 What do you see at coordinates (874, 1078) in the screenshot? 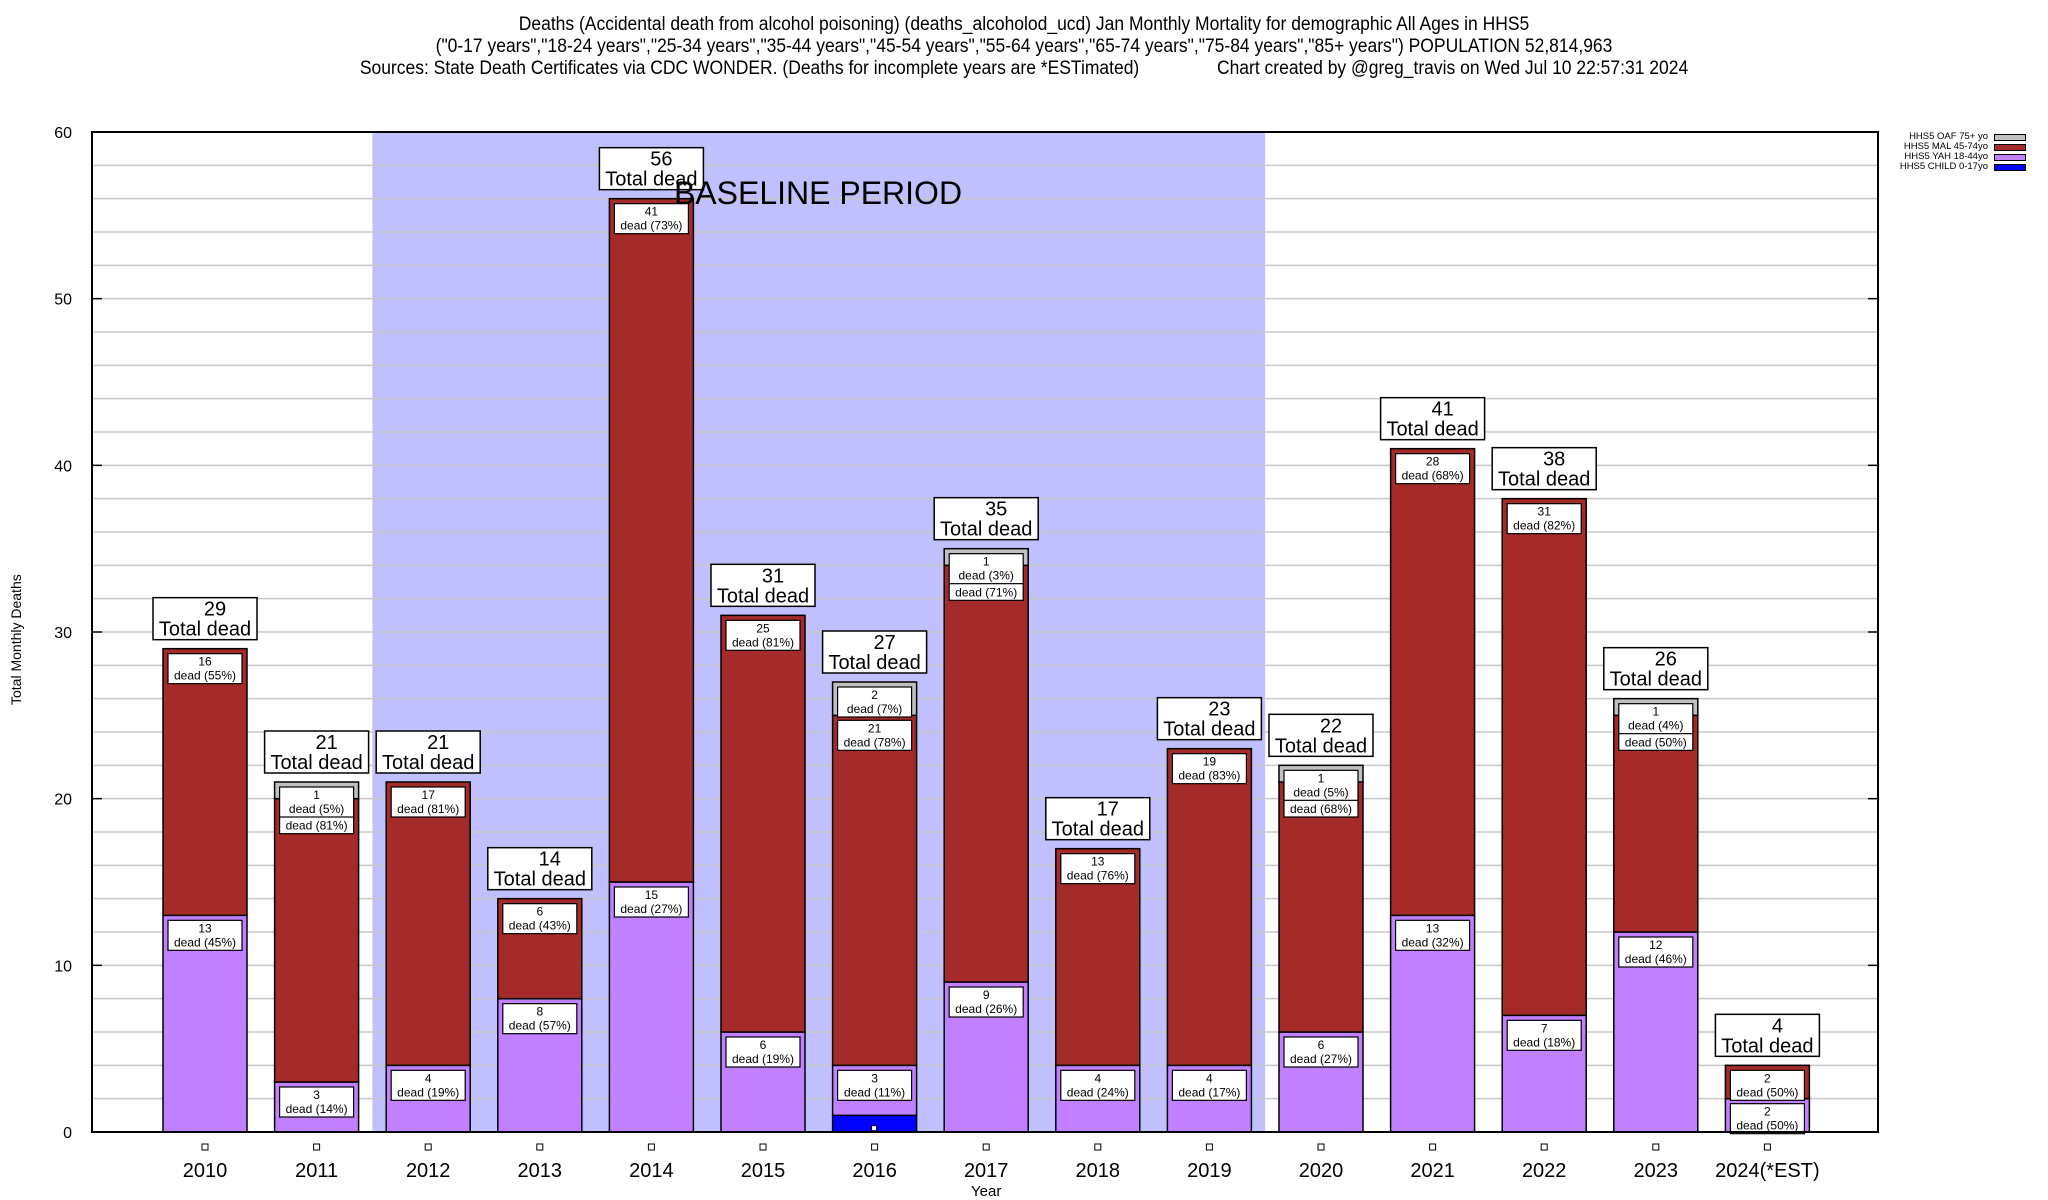
I see `segment-label-value: 3` at bounding box center [874, 1078].